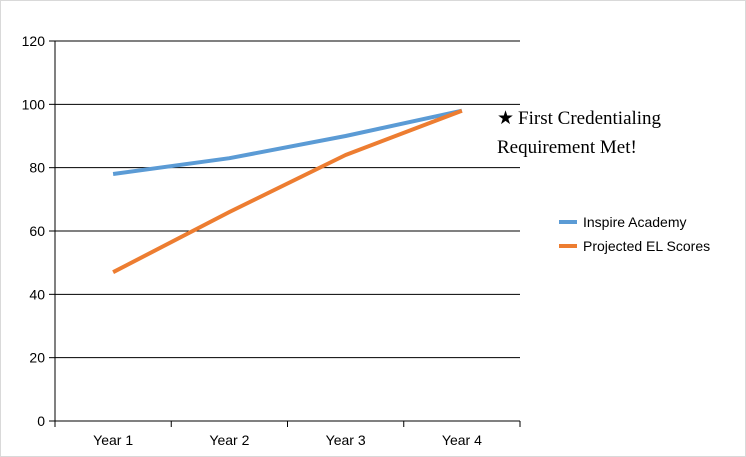 The height and width of the screenshot is (457, 746). Describe the element at coordinates (229, 440) in the screenshot. I see `x-tick-label-2: Year 2` at that location.